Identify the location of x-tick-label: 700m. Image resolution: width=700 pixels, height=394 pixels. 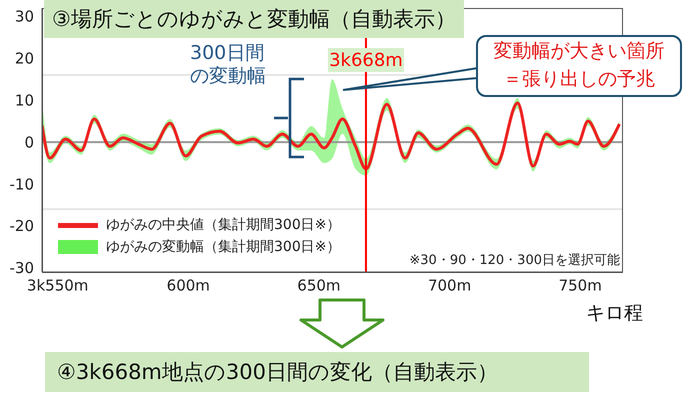
(450, 285).